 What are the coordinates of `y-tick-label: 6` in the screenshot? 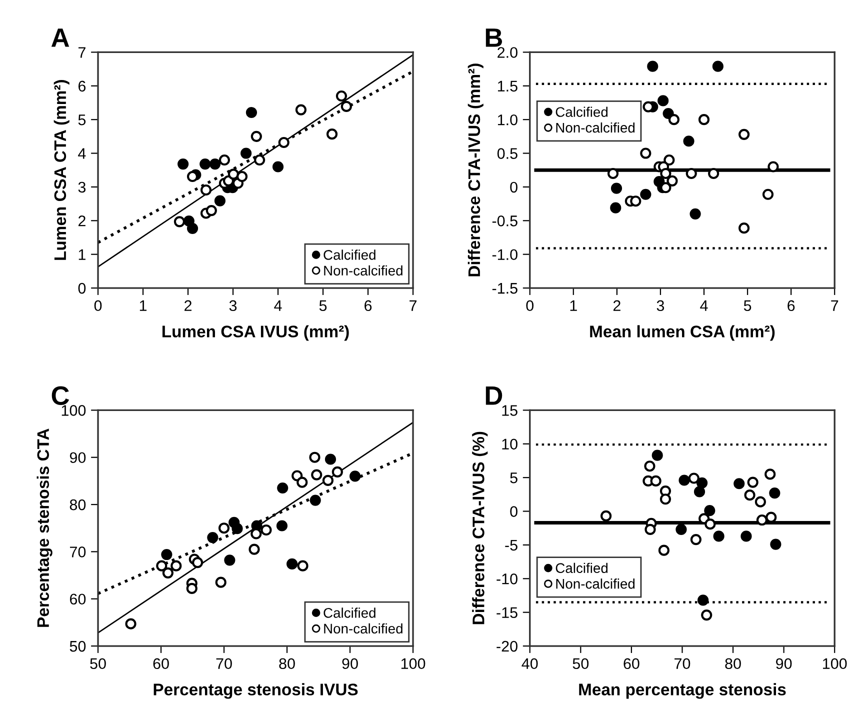 It's located at (82, 86).